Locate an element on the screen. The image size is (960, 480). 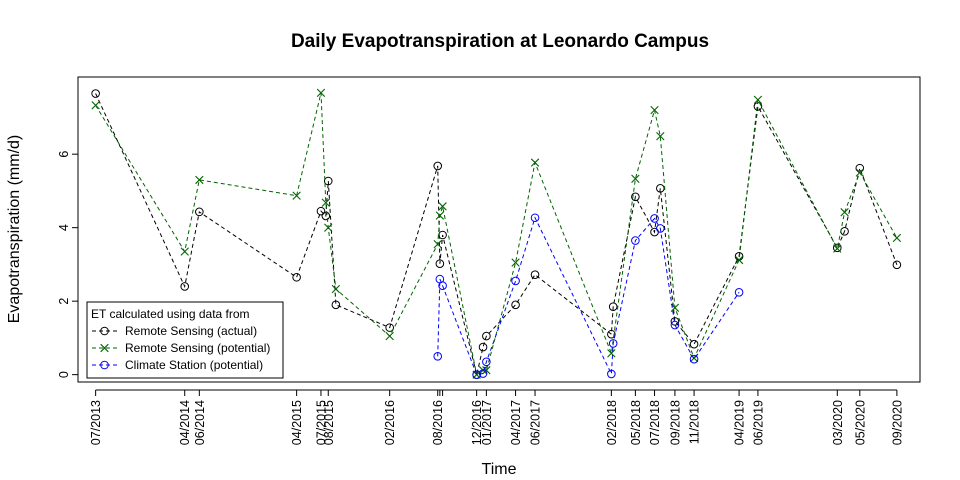
x-tick-label: 06/2019 is located at coordinates (758, 422).